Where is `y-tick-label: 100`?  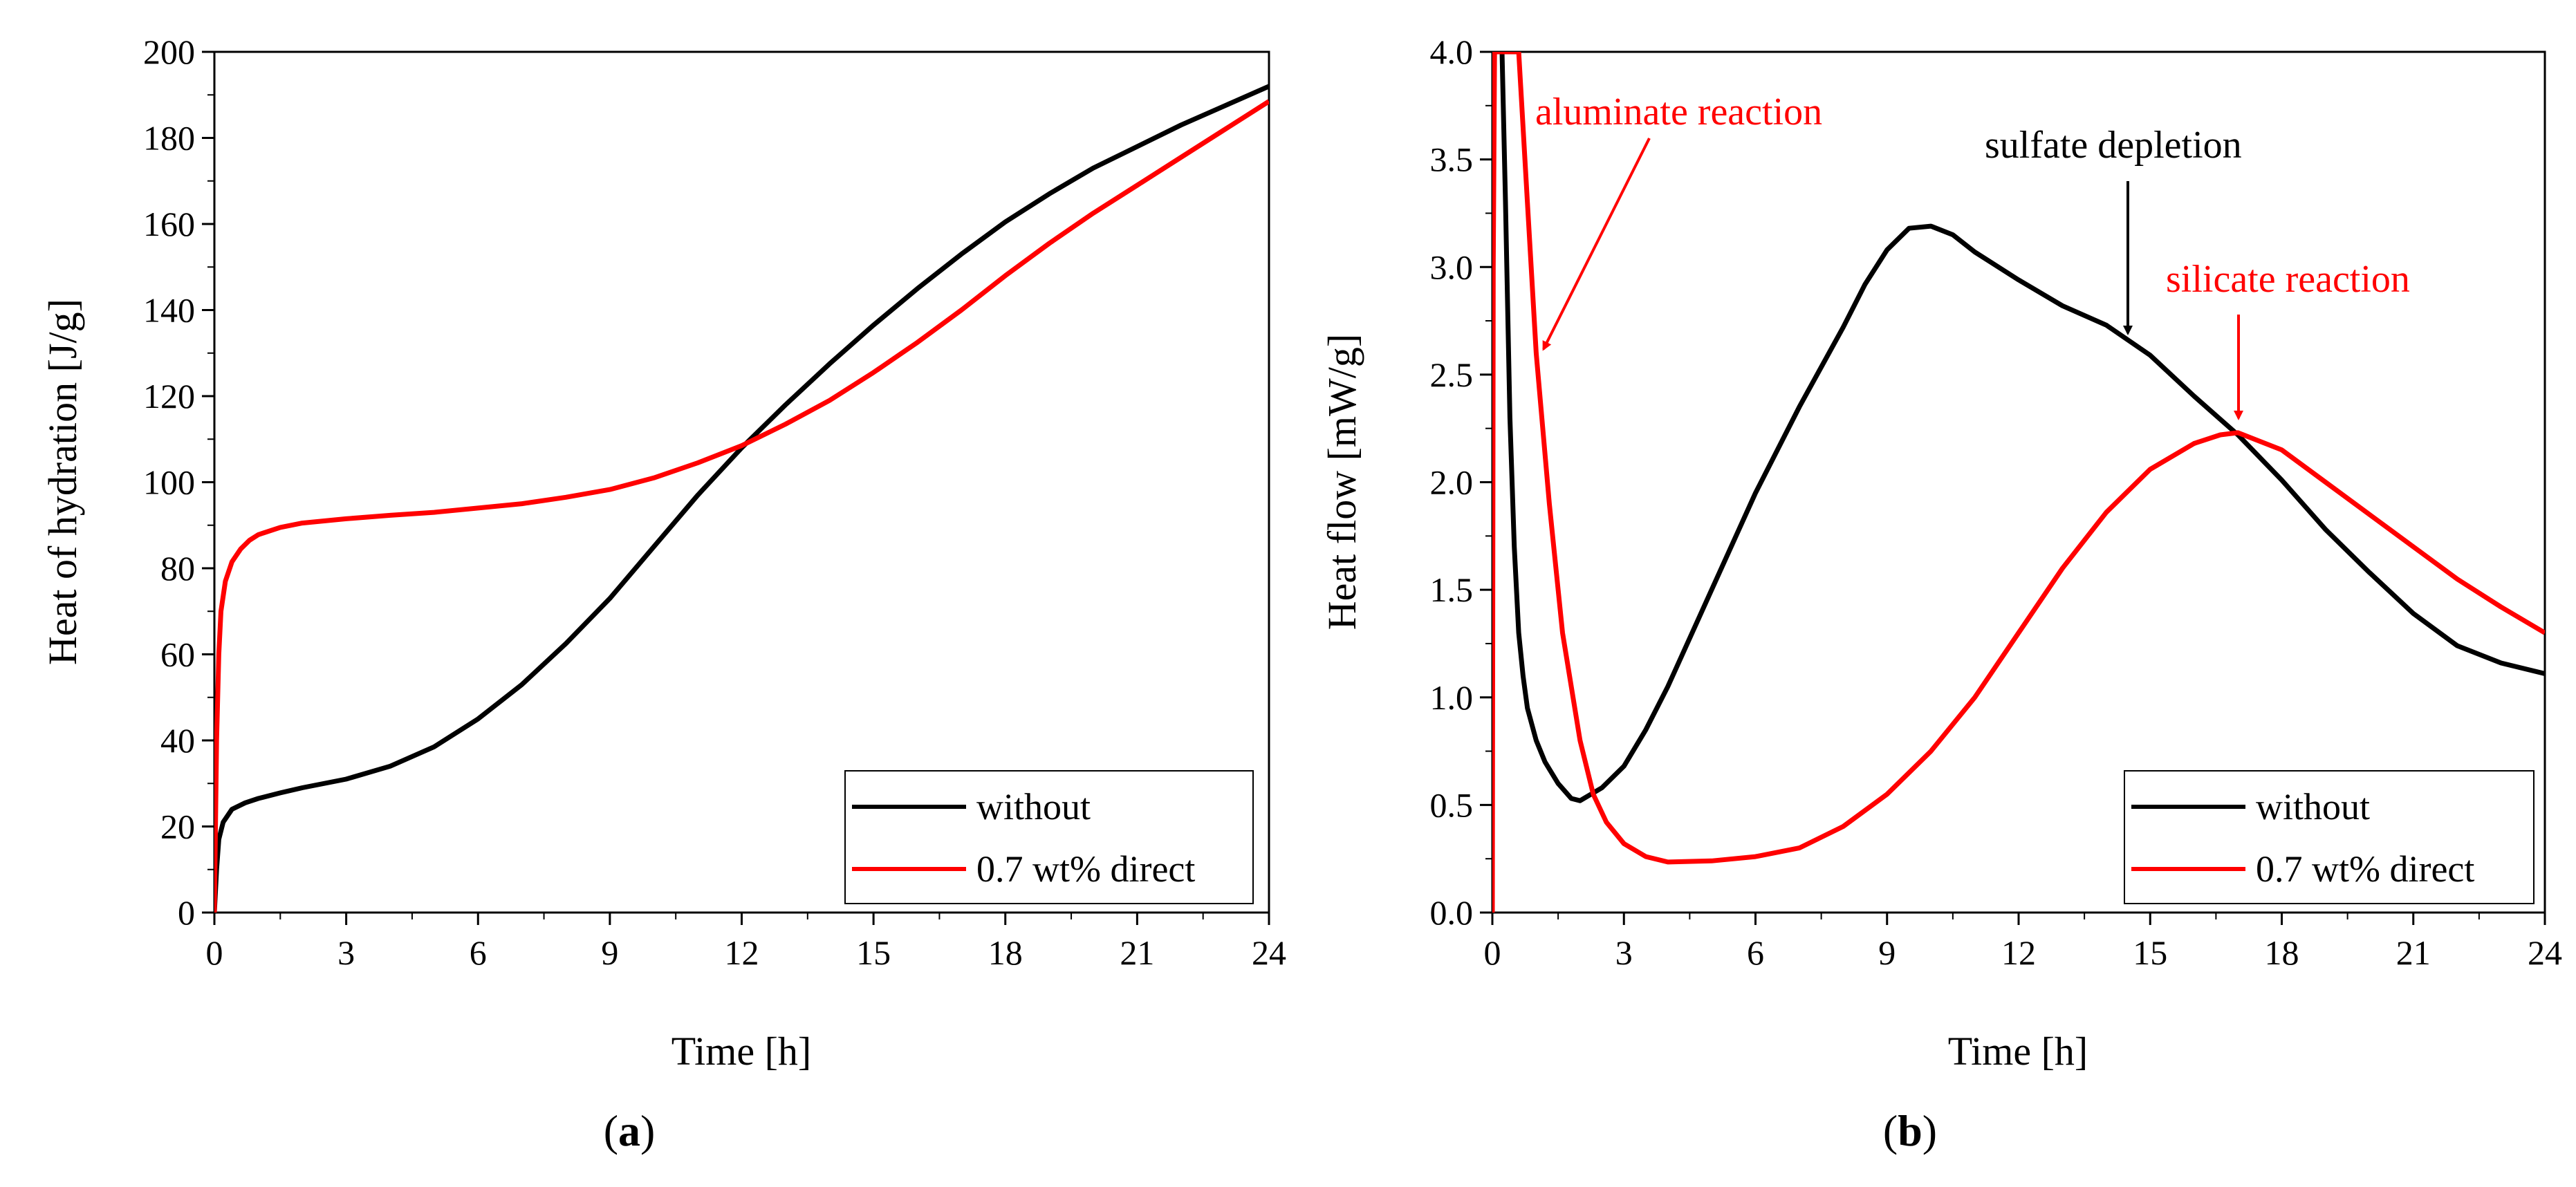
y-tick-label: 100 is located at coordinates (169, 482).